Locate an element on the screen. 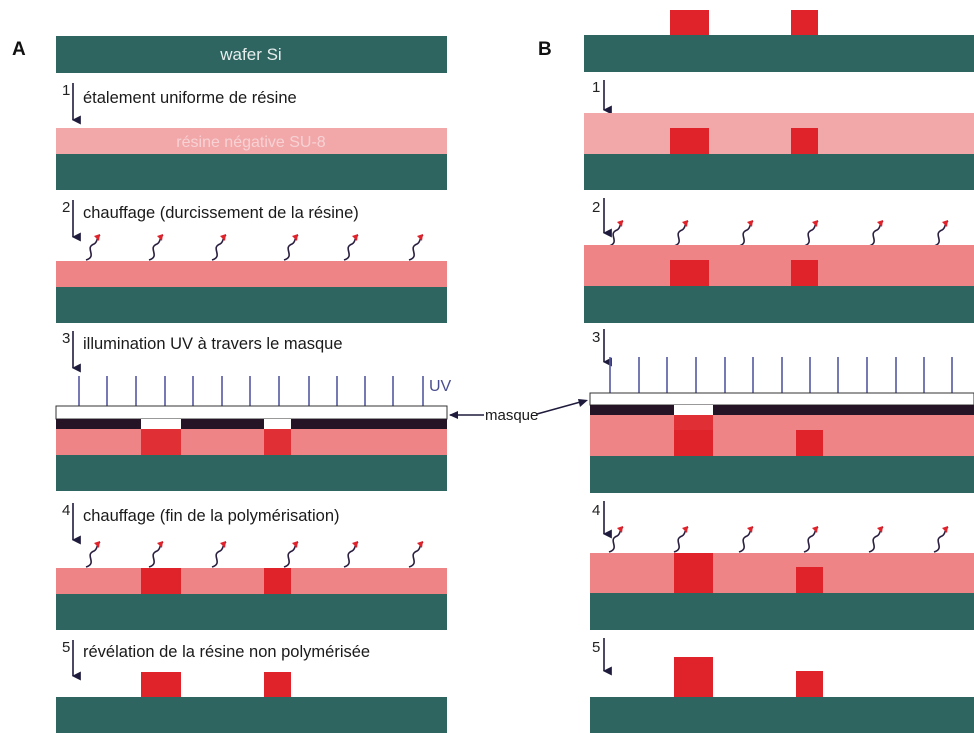 This screenshot has height=733, width=974. step-3-annotation: 3 illumination UV à travers le masque is located at coordinates (202, 351).